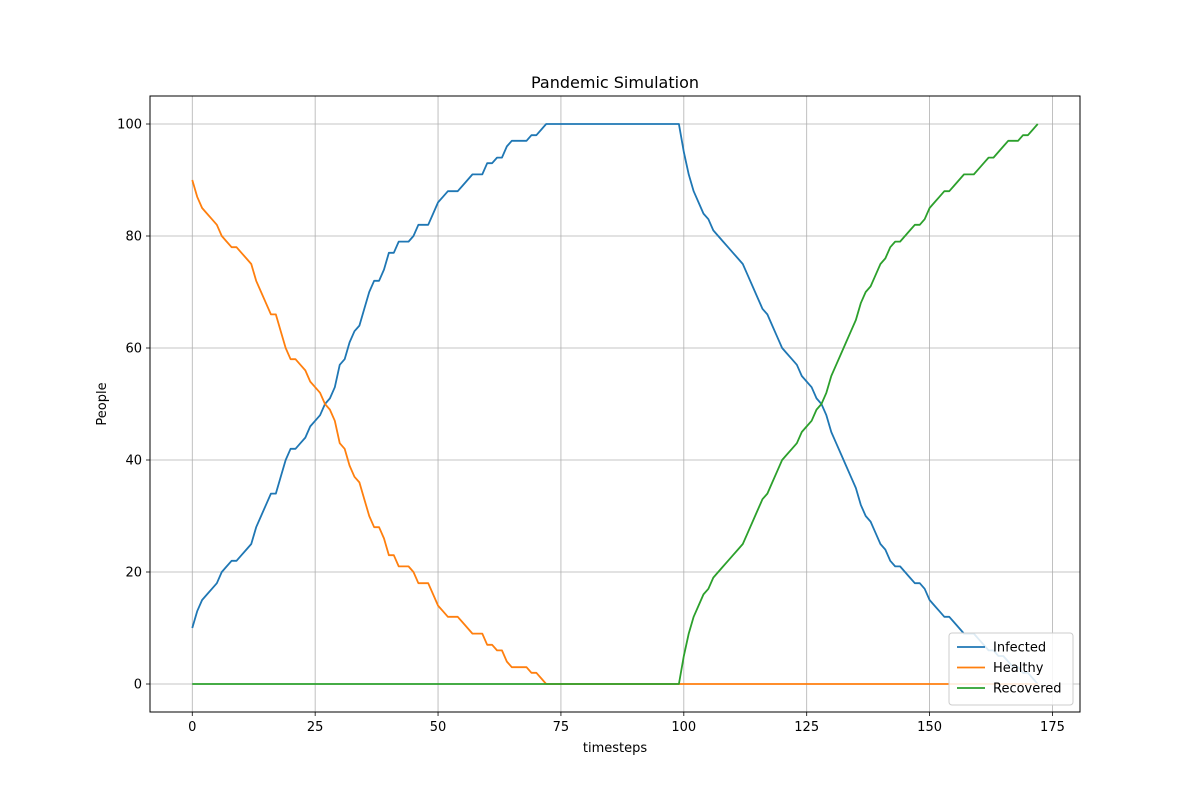  I want to click on legend-box, so click(1011, 669).